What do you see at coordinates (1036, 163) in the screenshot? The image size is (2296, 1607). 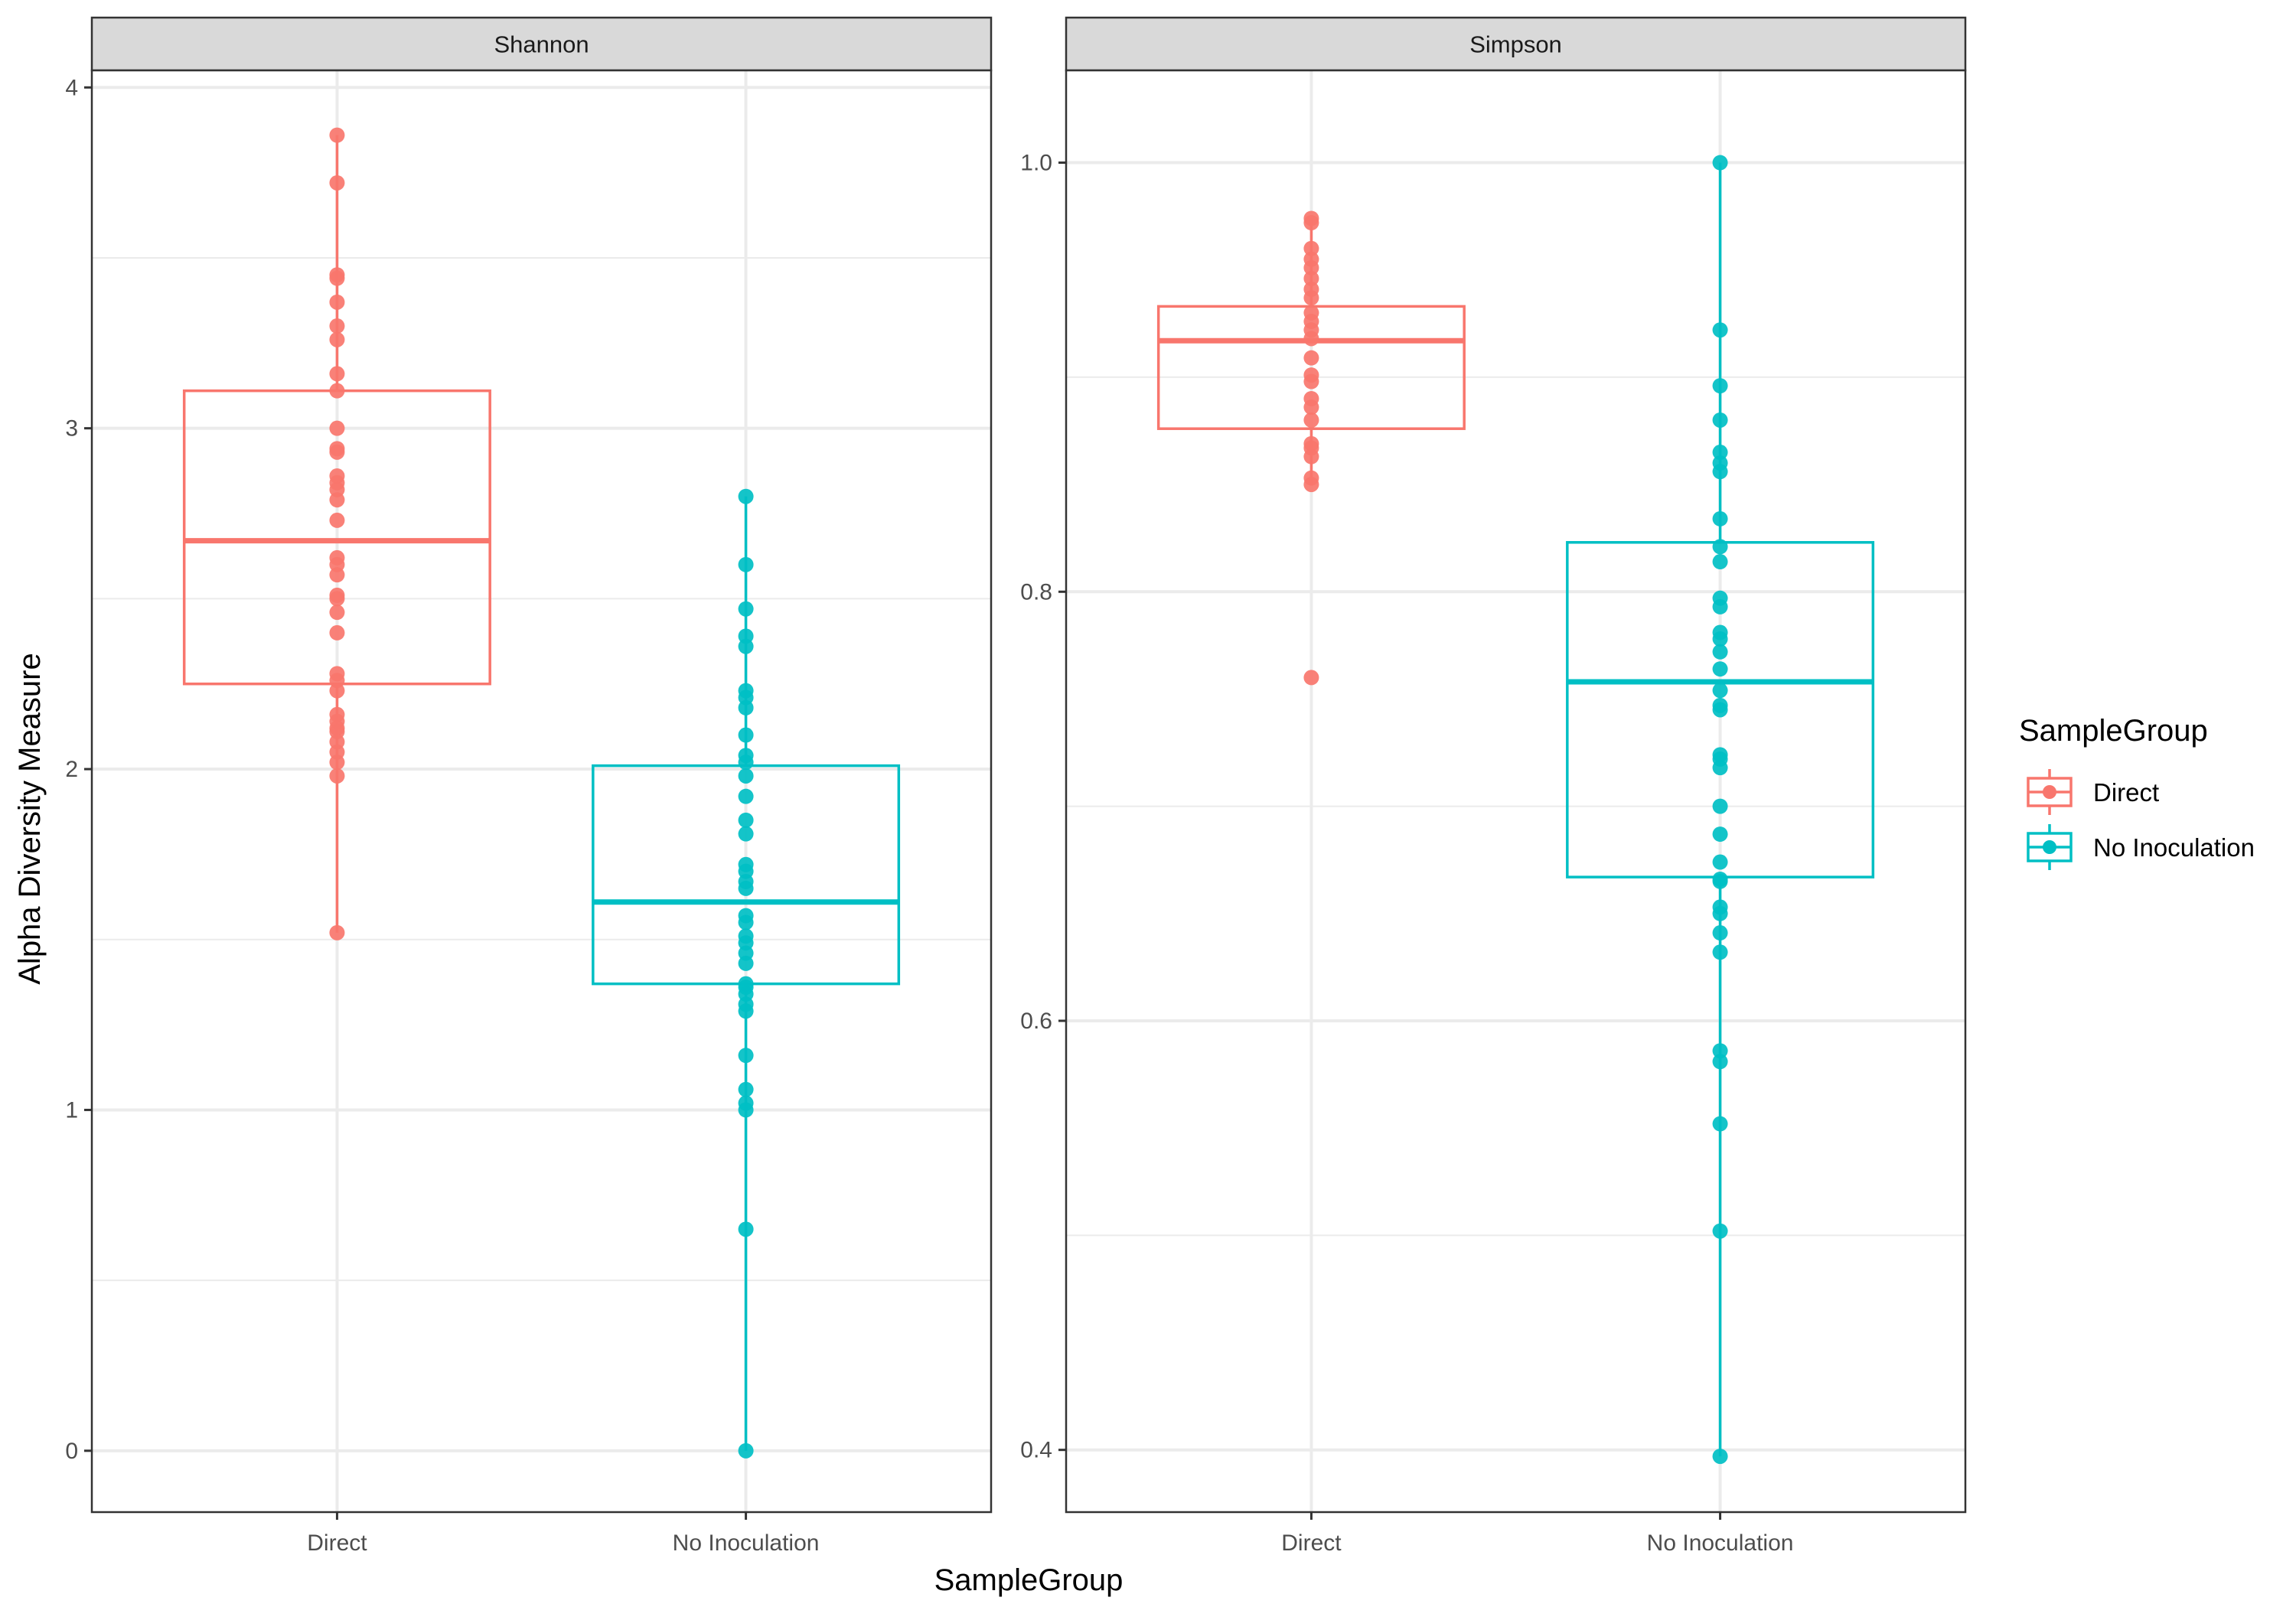 I see `y-tick-label: 1.0` at bounding box center [1036, 163].